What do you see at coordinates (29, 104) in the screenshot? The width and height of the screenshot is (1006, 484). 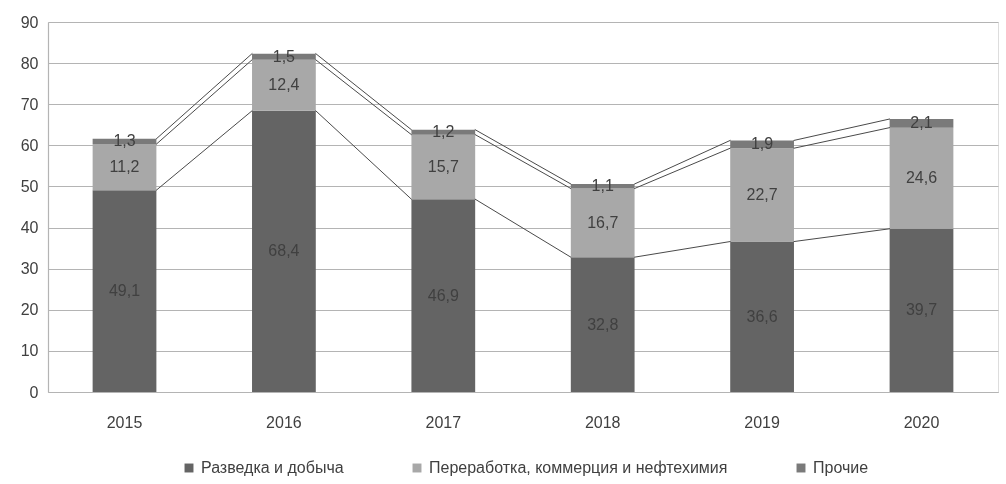 I see `y-tick-label: 70` at bounding box center [29, 104].